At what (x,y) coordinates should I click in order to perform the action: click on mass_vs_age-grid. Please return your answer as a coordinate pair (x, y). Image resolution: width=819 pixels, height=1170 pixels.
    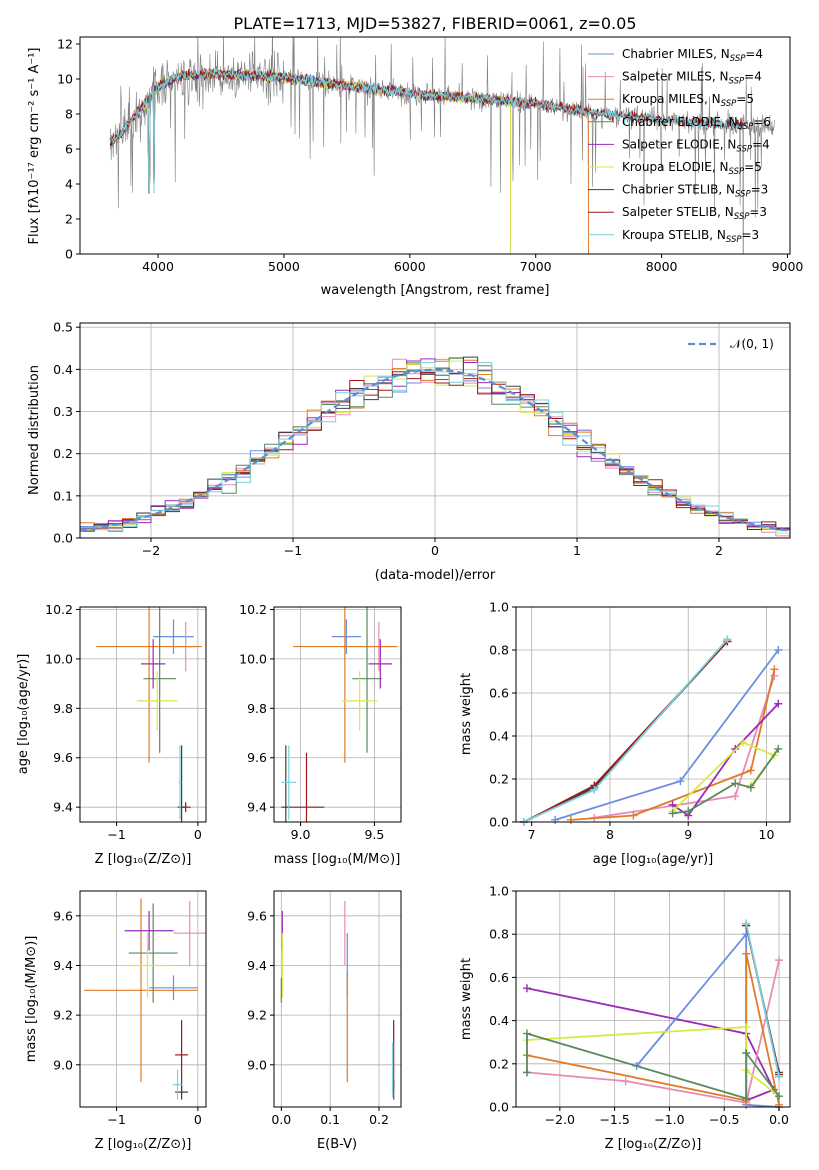
    Looking at the image, I should click on (337, 714).